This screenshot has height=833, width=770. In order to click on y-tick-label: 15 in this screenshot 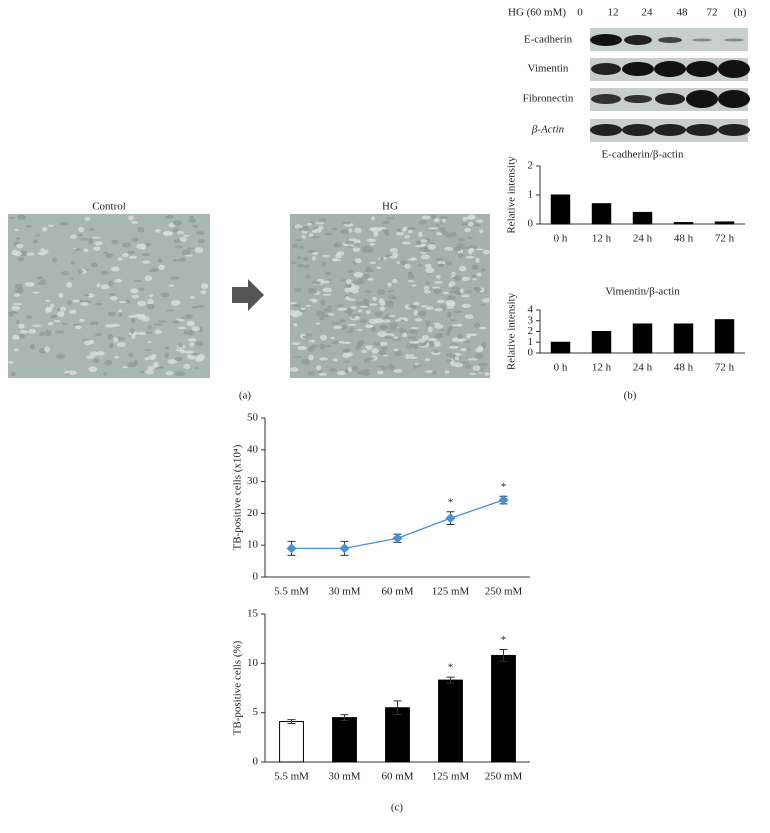, I will do `click(253, 614)`.